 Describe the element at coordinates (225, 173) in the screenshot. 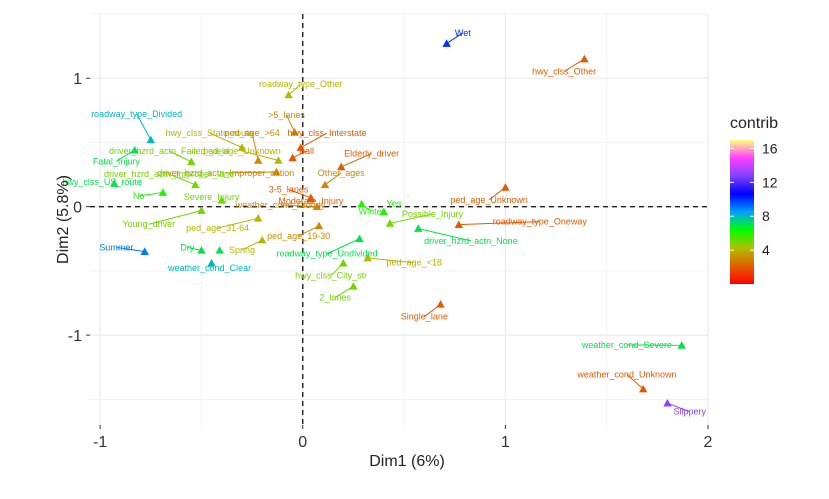

I see `point-label: driver_hzrd_actn_Improper_action` at that location.